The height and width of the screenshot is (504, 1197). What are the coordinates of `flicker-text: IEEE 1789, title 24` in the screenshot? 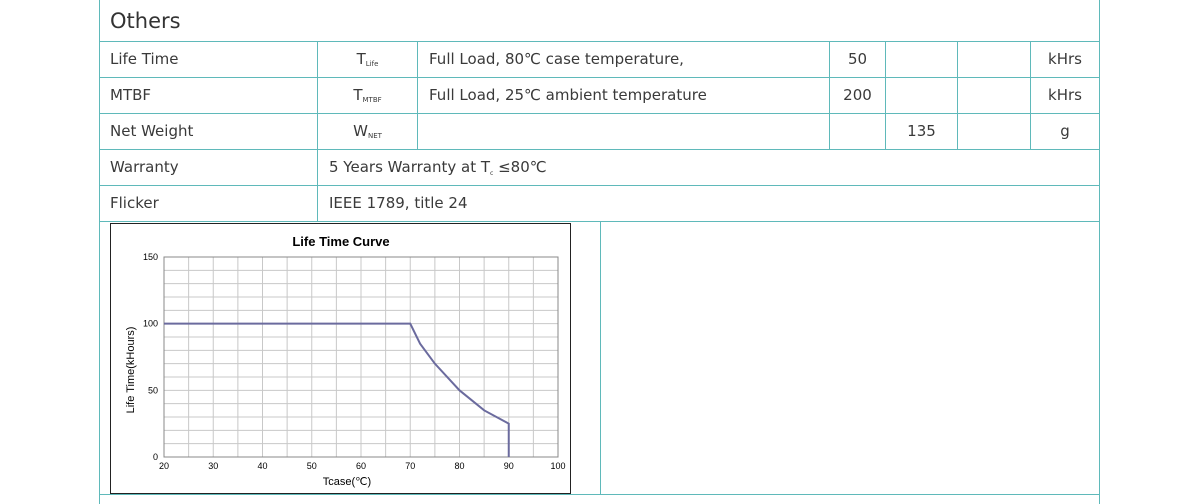 It's located at (398, 203).